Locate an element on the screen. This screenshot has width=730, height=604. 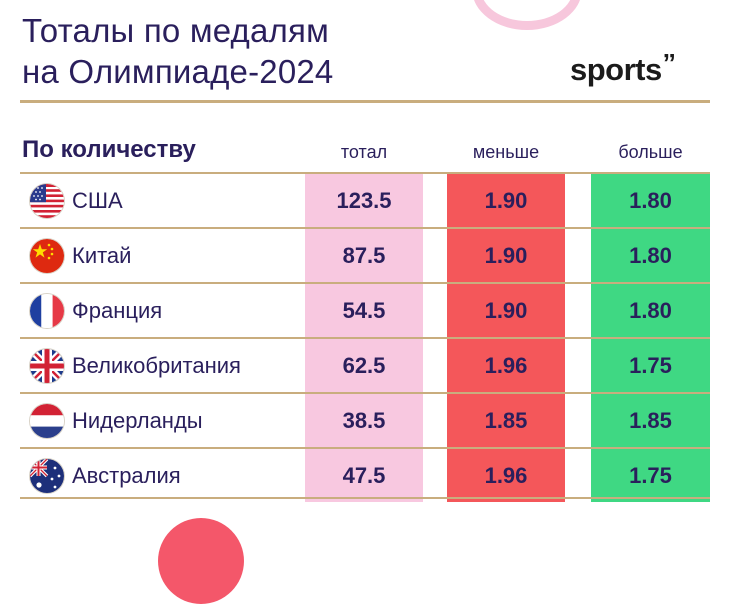
total-cell: 38.5 is located at coordinates (364, 420).